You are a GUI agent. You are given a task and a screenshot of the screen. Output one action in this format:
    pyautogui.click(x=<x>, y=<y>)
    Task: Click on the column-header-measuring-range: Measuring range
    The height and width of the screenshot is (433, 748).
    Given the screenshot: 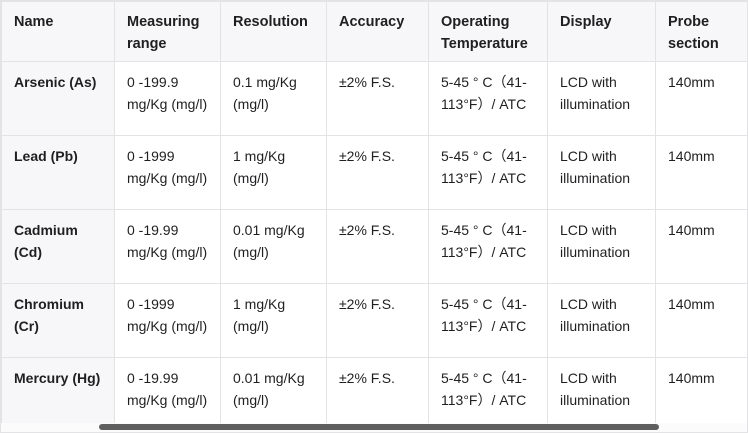 What is the action you would take?
    pyautogui.click(x=167, y=31)
    